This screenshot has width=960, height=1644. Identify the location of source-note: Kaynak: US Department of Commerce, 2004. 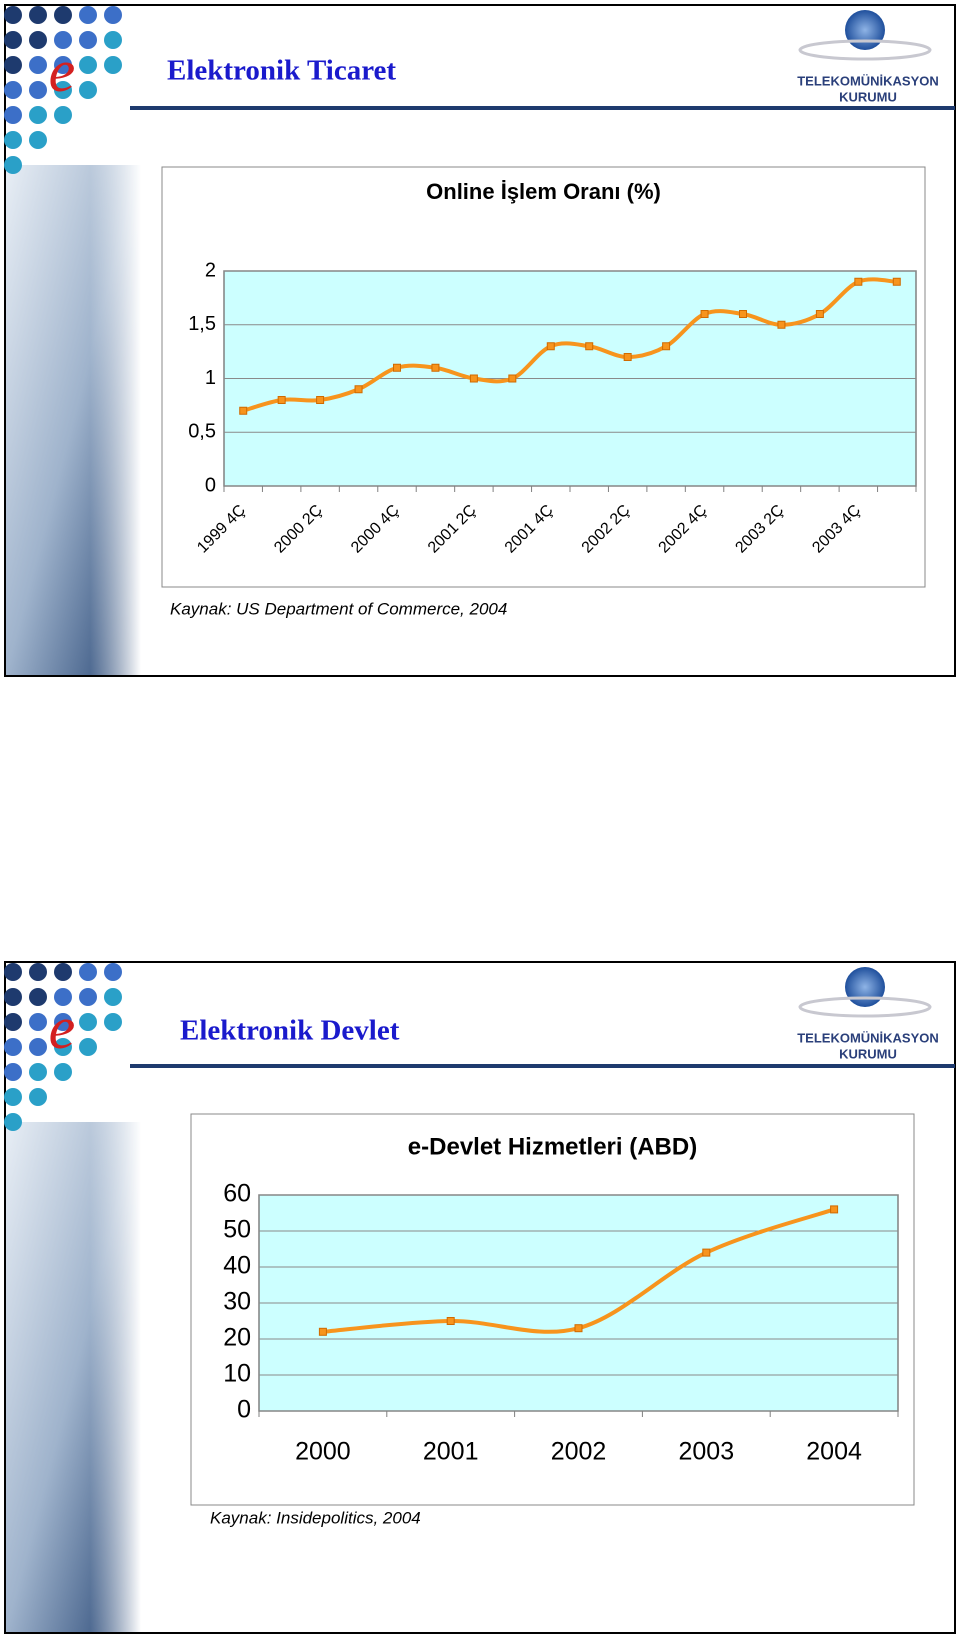
(338, 608).